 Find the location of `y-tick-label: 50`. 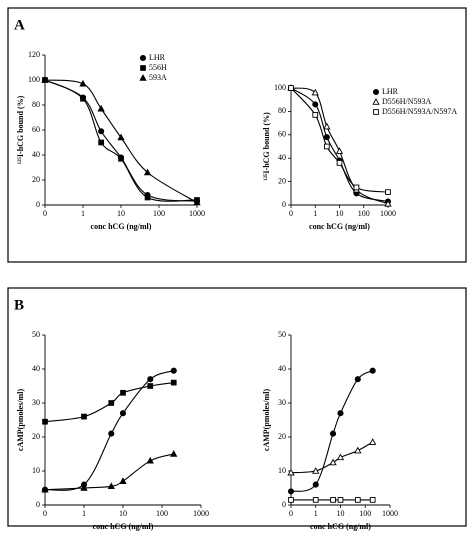

y-tick-label: 50 is located at coordinates (36, 334).